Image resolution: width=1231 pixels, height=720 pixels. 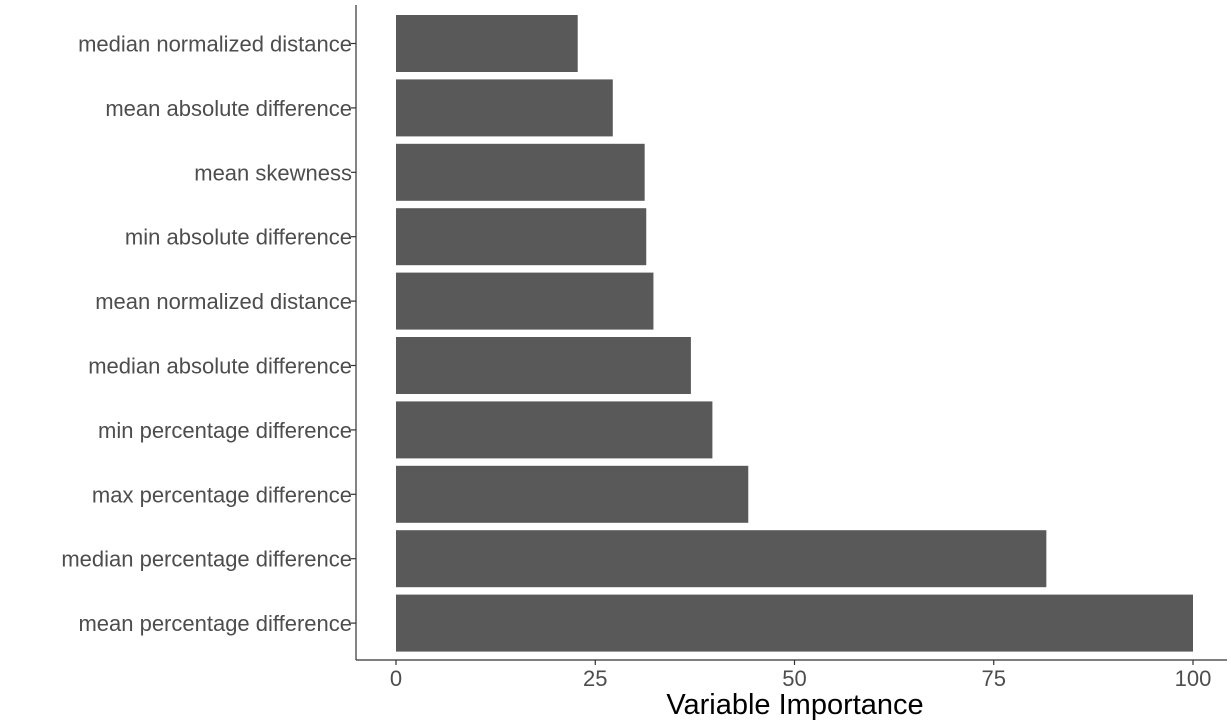 I want to click on x-tick-label: 50, so click(x=794, y=678).